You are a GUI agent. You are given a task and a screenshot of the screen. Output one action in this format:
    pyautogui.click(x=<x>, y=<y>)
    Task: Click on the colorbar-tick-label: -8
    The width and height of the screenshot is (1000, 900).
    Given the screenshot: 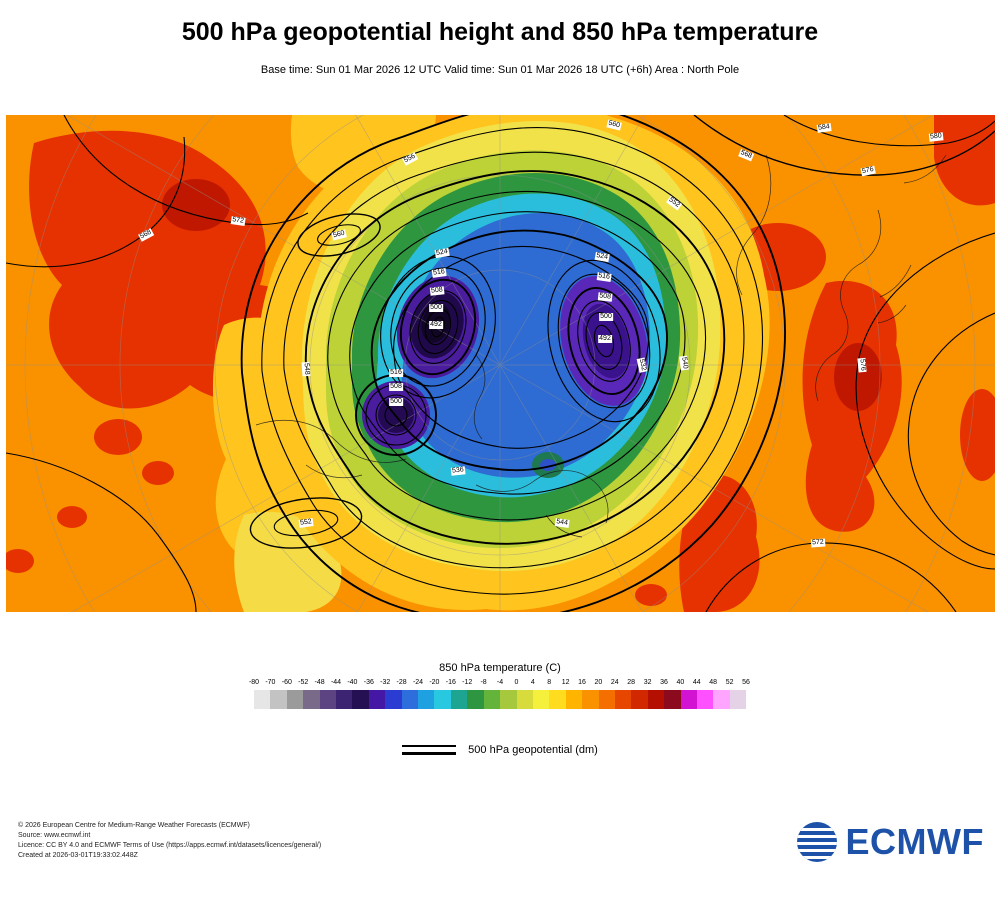 What is the action you would take?
    pyautogui.click(x=483, y=682)
    